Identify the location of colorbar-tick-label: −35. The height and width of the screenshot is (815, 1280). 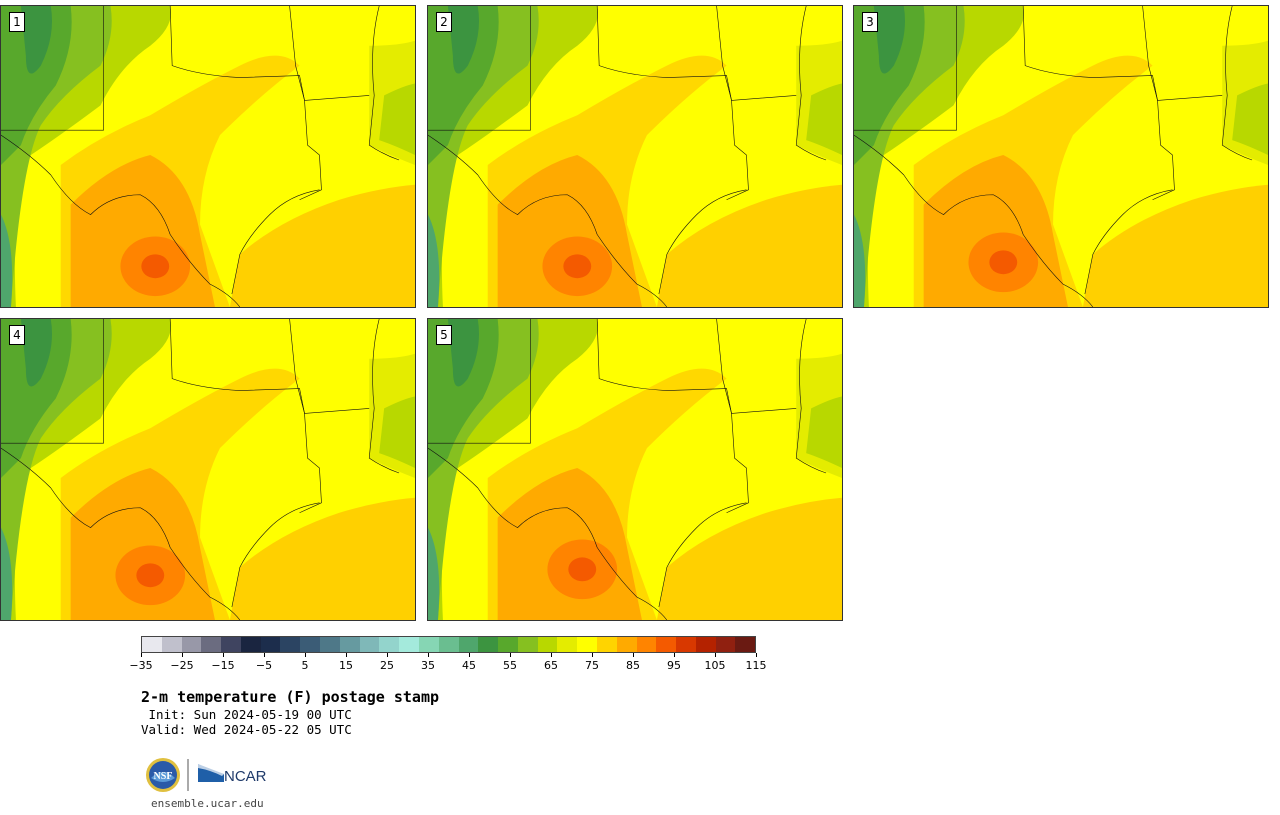
(141, 665).